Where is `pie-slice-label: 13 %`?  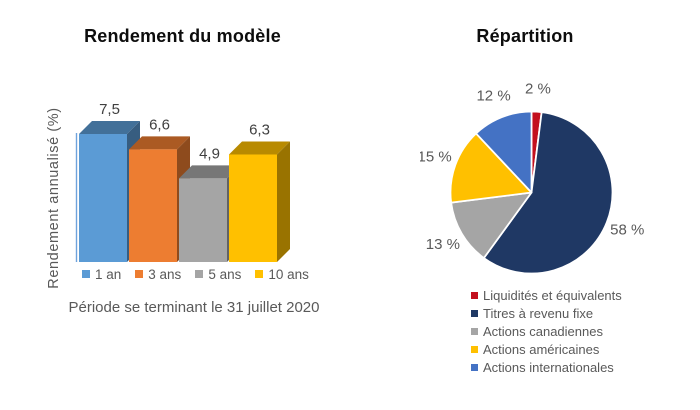 pie-slice-label: 13 % is located at coordinates (443, 244).